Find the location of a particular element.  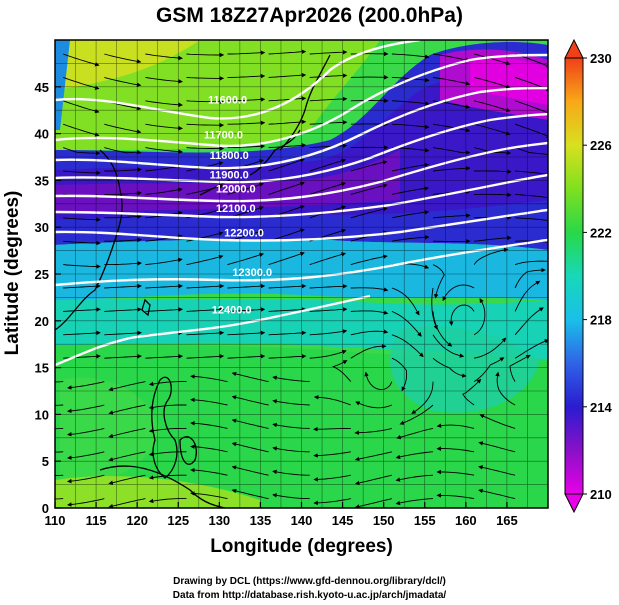

colorbar-tick-label: 230 is located at coordinates (601, 58).